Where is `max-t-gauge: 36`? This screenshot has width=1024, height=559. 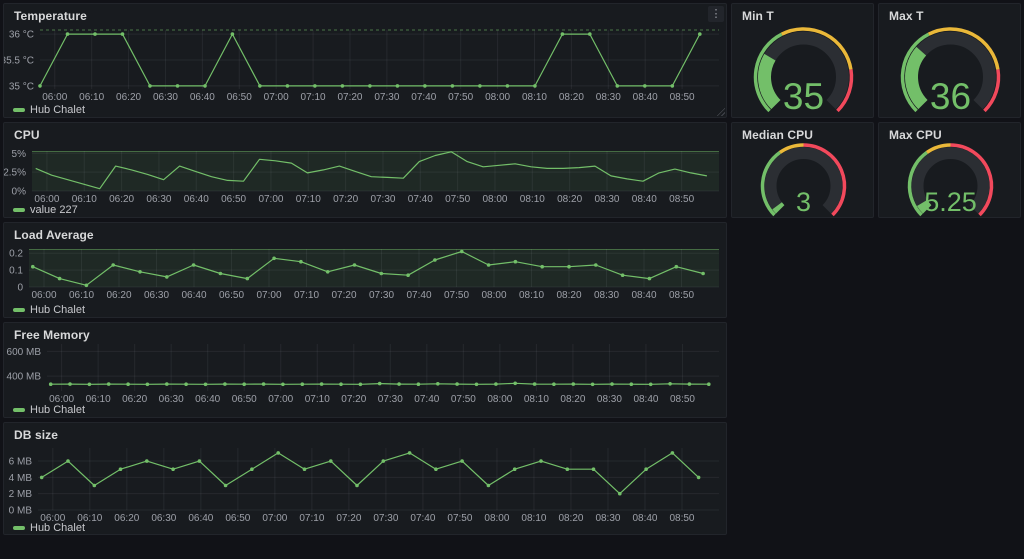 max-t-gauge: 36 is located at coordinates (950, 72).